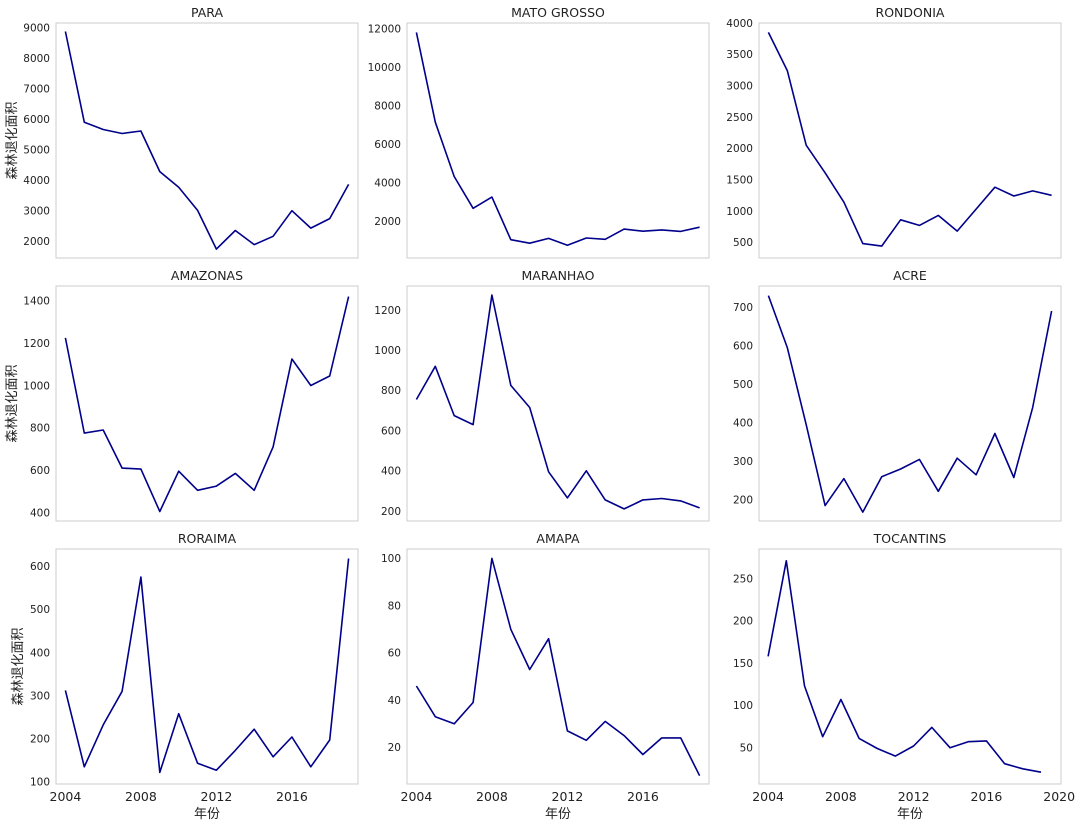  What do you see at coordinates (207, 140) in the screenshot?
I see `series-line-para` at bounding box center [207, 140].